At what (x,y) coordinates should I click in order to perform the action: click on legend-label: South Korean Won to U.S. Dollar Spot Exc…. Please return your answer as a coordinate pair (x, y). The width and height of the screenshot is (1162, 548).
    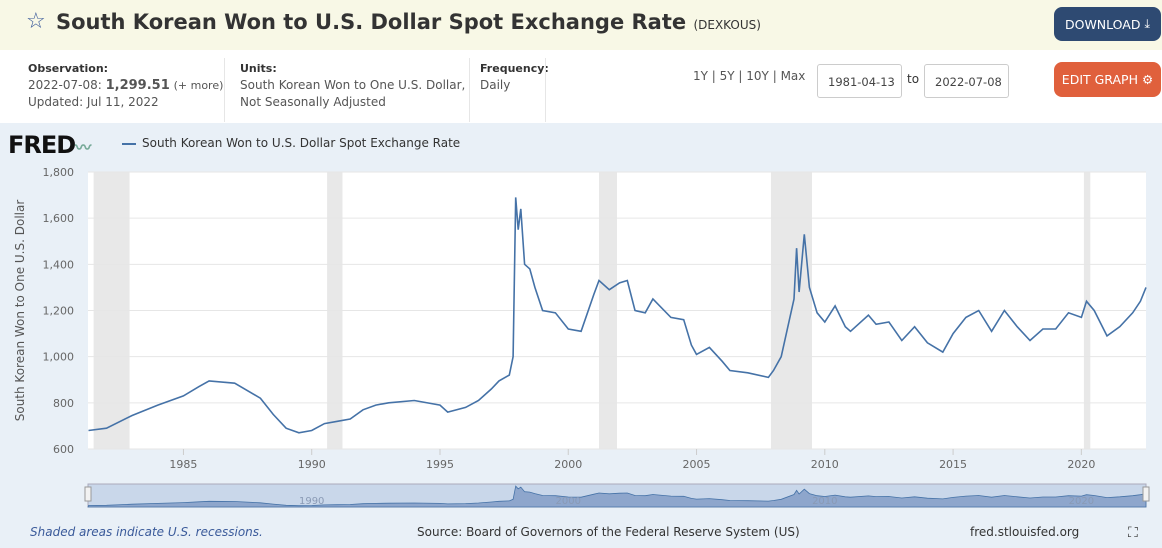
    Looking at the image, I should click on (301, 143).